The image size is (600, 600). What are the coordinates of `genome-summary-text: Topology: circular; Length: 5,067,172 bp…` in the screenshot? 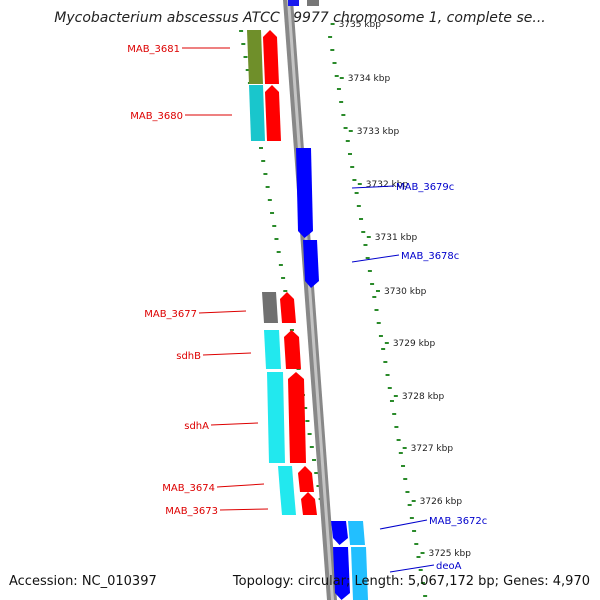 It's located at (411, 581).